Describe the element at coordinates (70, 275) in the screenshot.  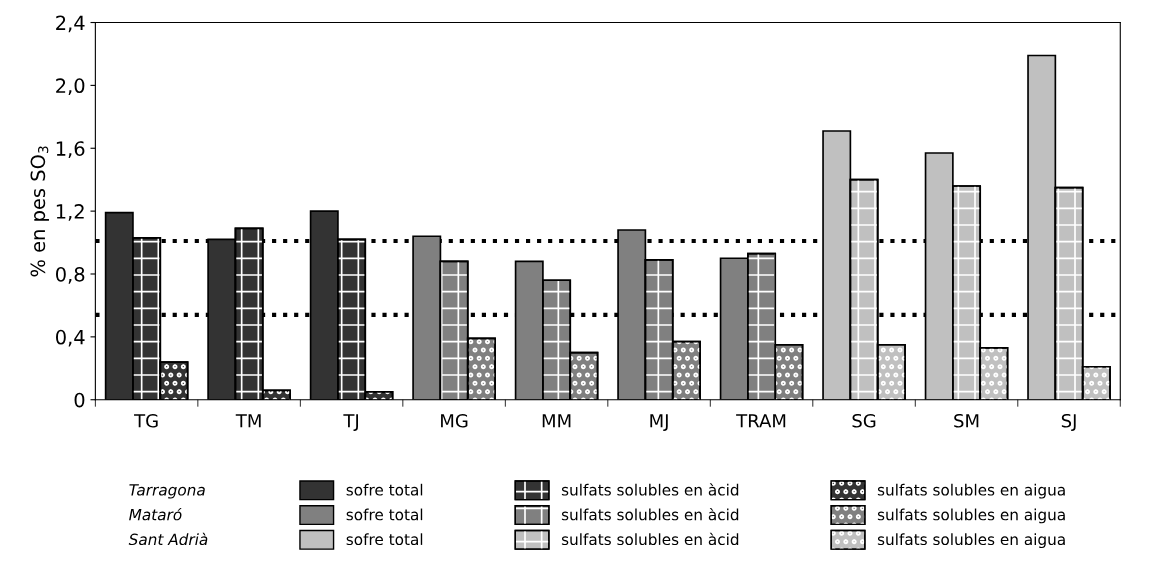
I see `y-tick-label: 0,8` at that location.